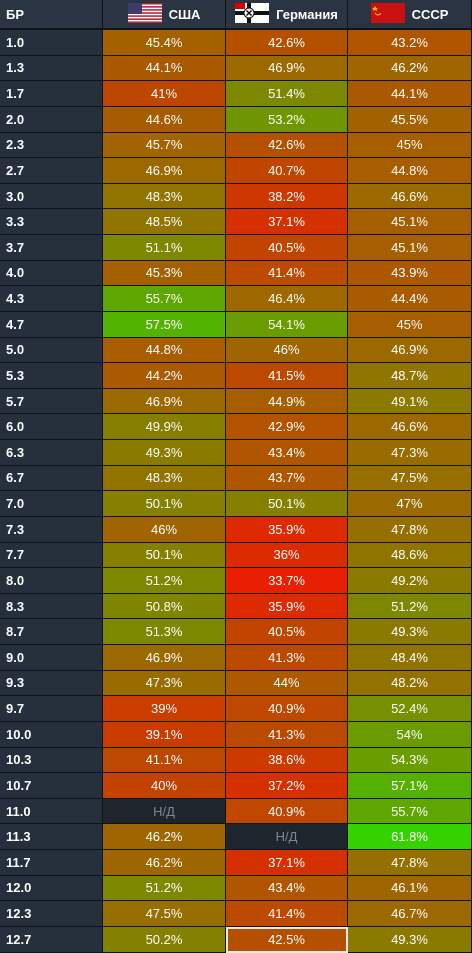  I want to click on winrate-cell: 33.7%, so click(287, 581).